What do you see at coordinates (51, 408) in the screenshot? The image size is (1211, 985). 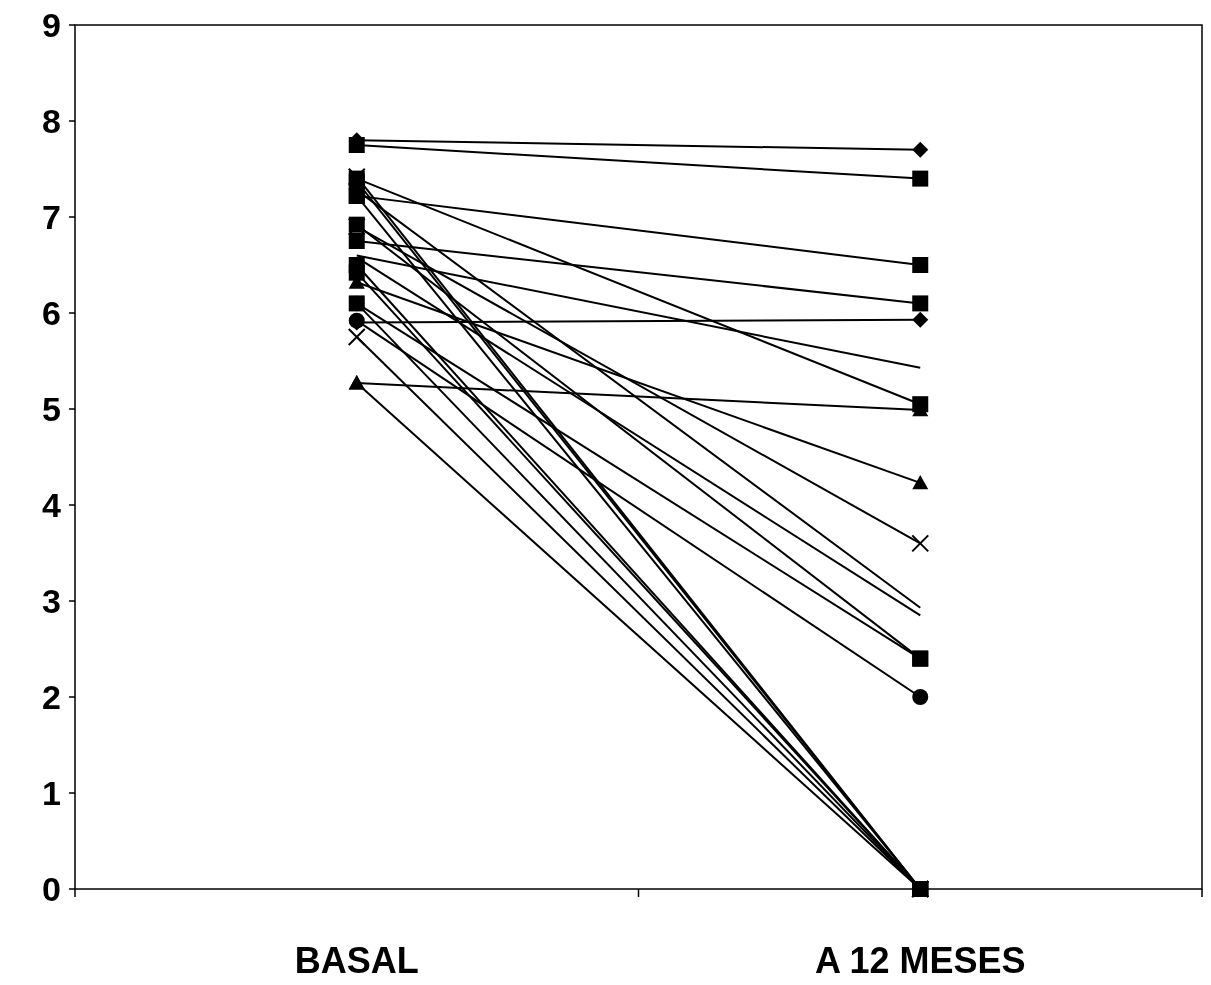 I see `y-tick-label: 5` at bounding box center [51, 408].